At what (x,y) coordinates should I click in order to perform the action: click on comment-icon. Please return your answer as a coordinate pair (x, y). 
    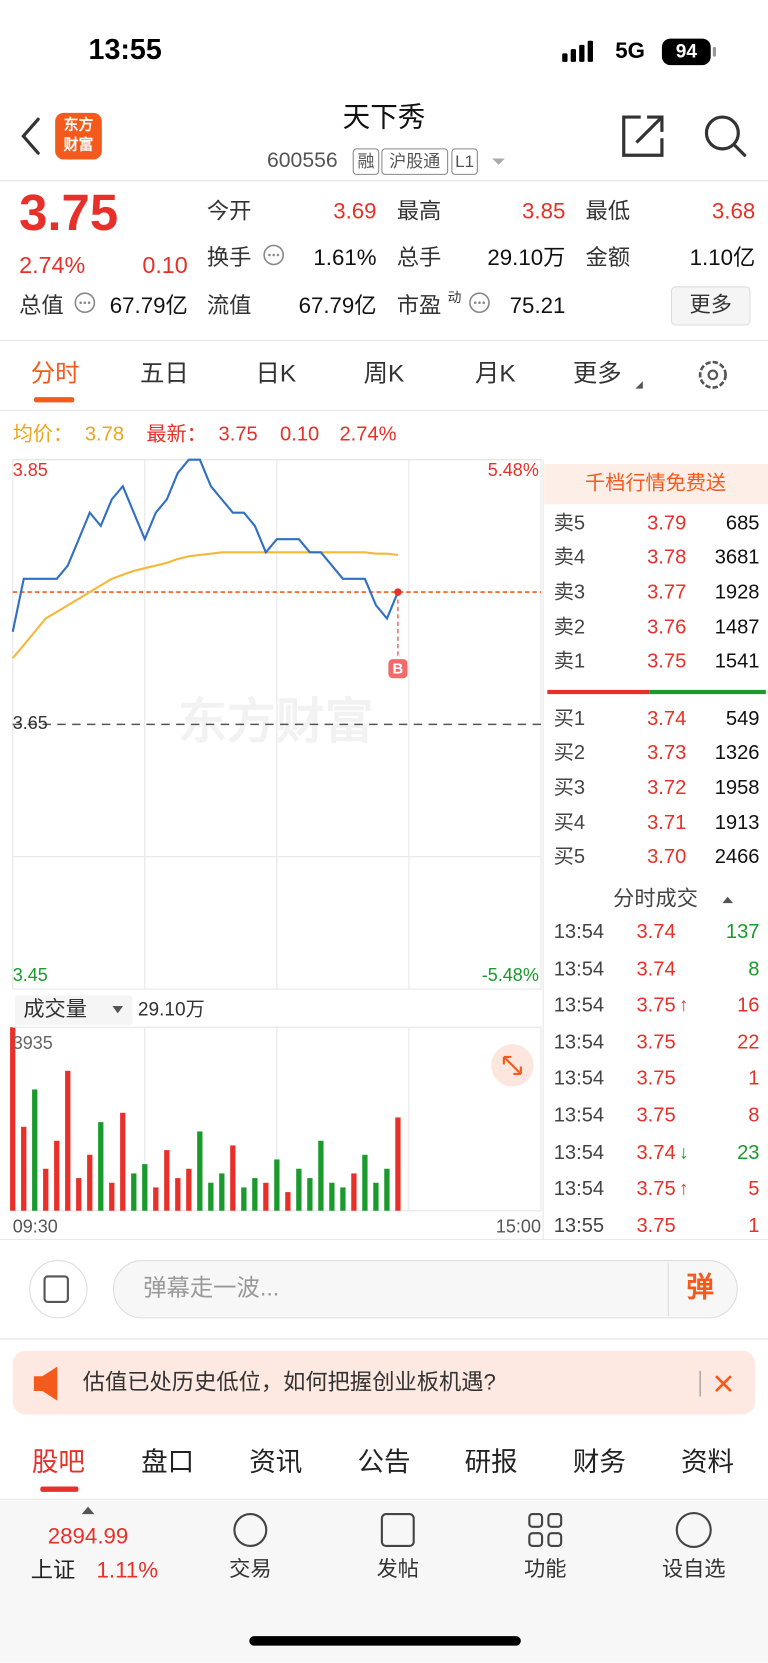
    Looking at the image, I should click on (58, 1289).